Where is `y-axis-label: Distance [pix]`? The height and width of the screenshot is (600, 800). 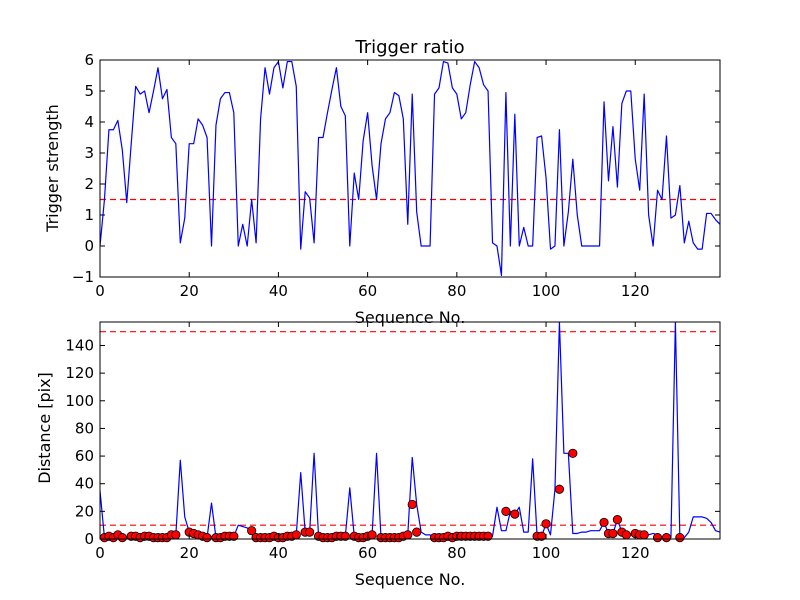
y-axis-label: Distance [pix] is located at coordinates (44, 428).